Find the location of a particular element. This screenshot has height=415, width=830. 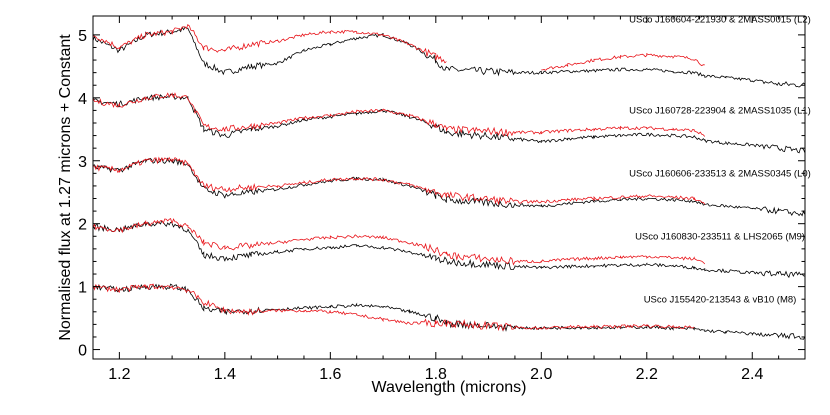

panel-label: USco J160830-233511 & LHS2065 (M9) is located at coordinates (720, 236).